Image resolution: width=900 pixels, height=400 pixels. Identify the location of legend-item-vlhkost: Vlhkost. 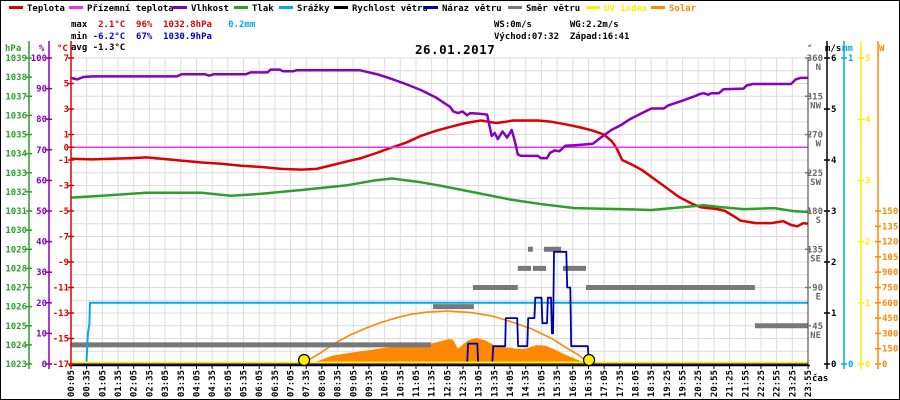
(201, 10).